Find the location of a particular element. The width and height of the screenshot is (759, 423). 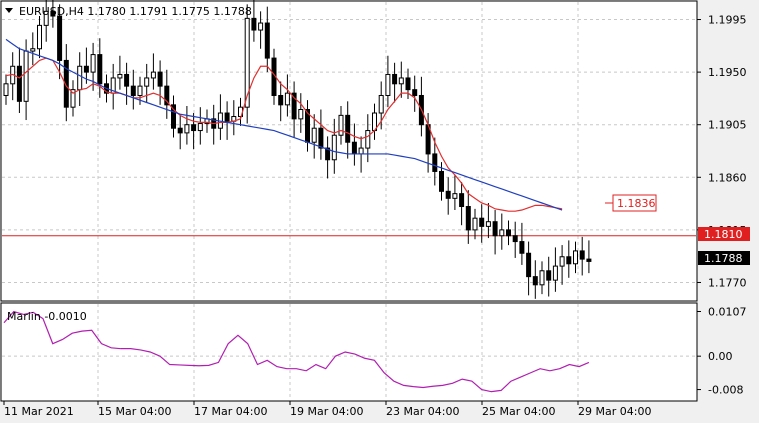

price-tick-label: 1.1950 is located at coordinates (727, 72).